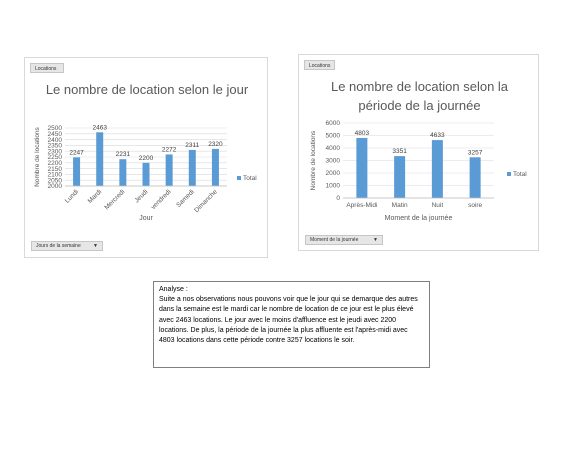 Image resolution: width=575 pixels, height=461 pixels. I want to click on x-tick-label: Nuit, so click(438, 205).